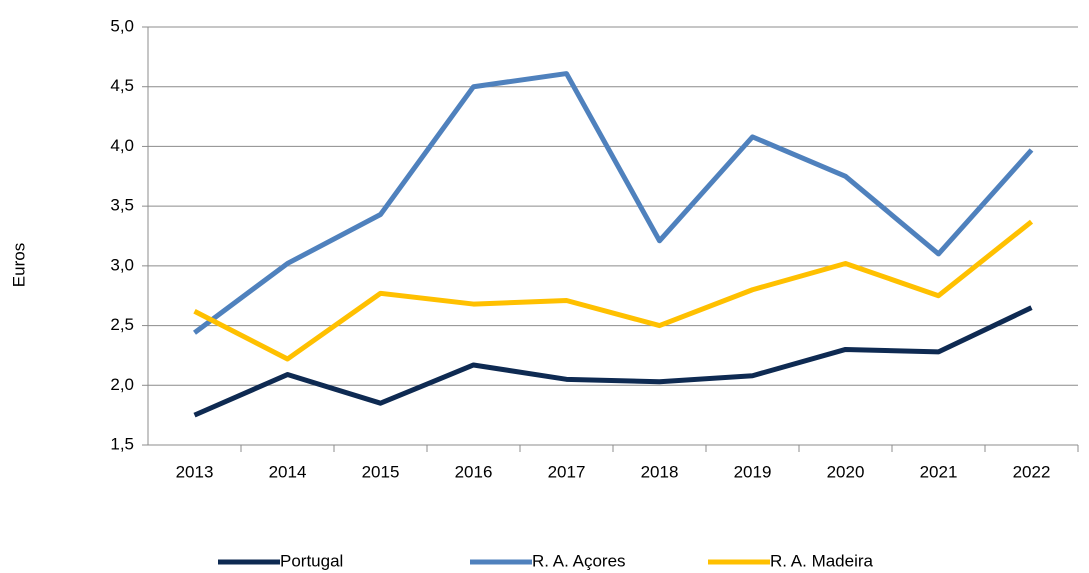  Describe the element at coordinates (846, 471) in the screenshot. I see `x-tick-label: 2020` at that location.